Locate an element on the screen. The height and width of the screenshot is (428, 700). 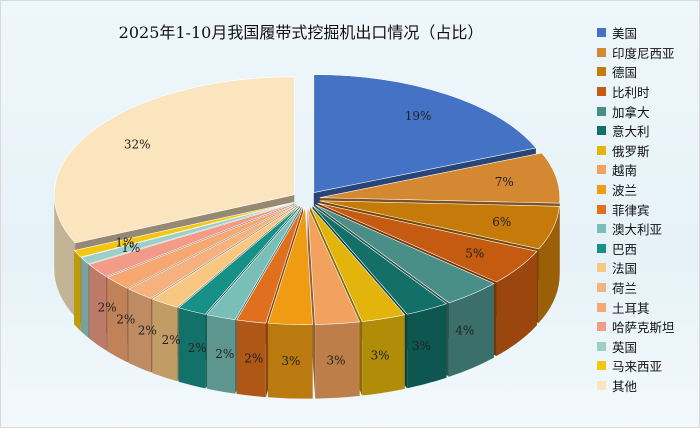
legend-item: 俄罗斯 is located at coordinates (647, 151).